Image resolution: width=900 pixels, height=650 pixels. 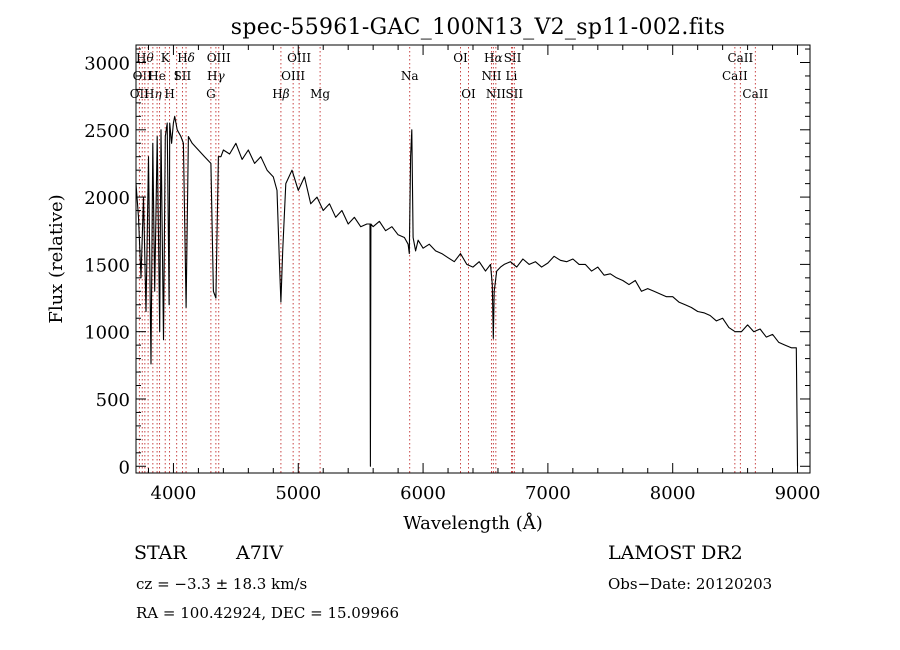 I want to click on y-tick-label: 1000, so click(x=107, y=333).